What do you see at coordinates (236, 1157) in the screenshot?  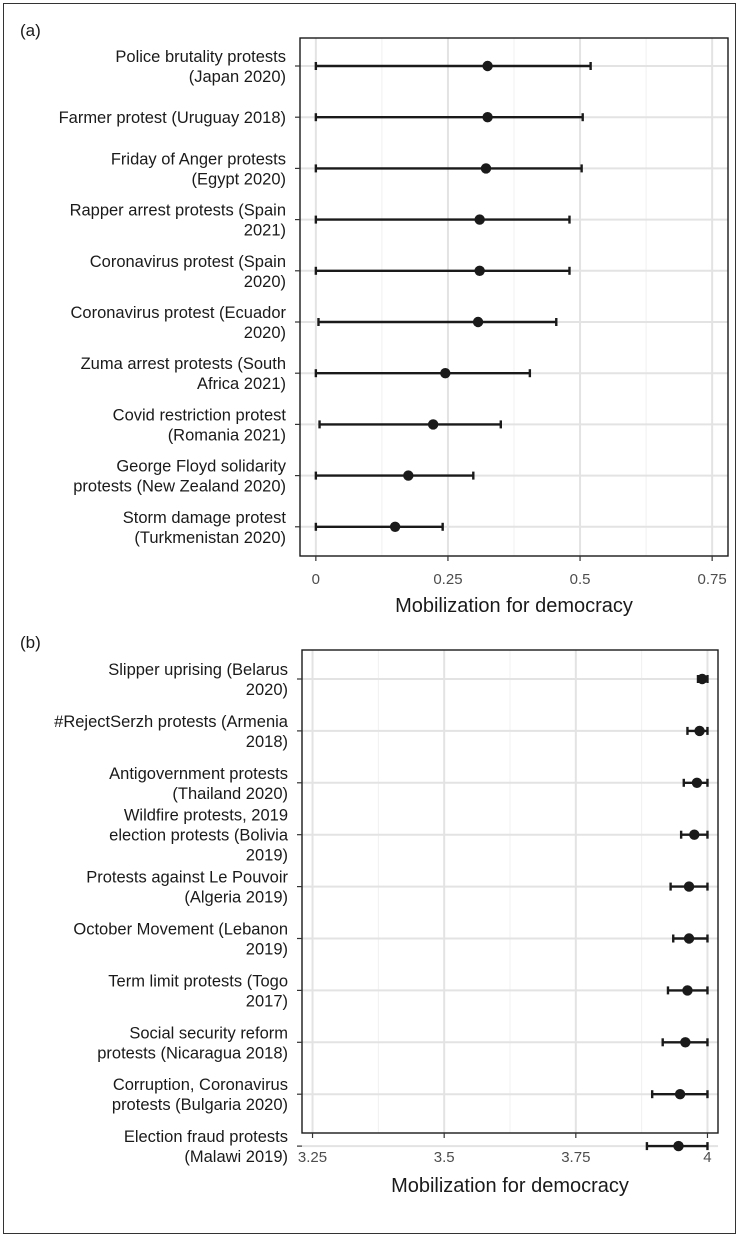 I see `panel-b-category-label: (Malawi 2019)` at bounding box center [236, 1157].